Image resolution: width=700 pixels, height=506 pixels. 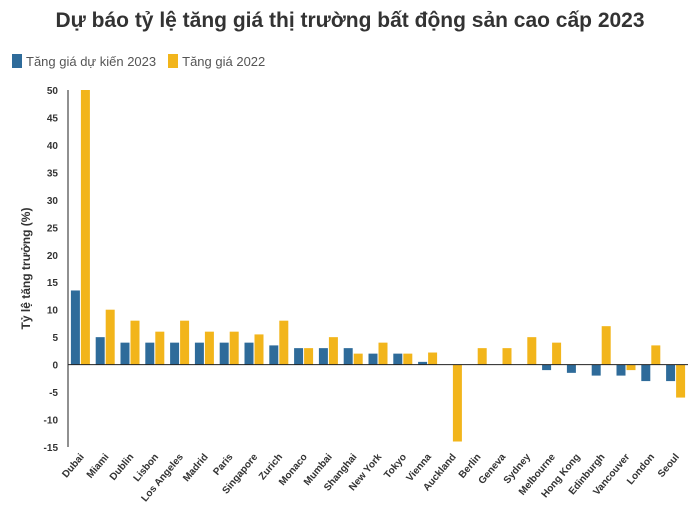 What do you see at coordinates (51, 421) in the screenshot?
I see `y-tick-label: -10` at bounding box center [51, 421].